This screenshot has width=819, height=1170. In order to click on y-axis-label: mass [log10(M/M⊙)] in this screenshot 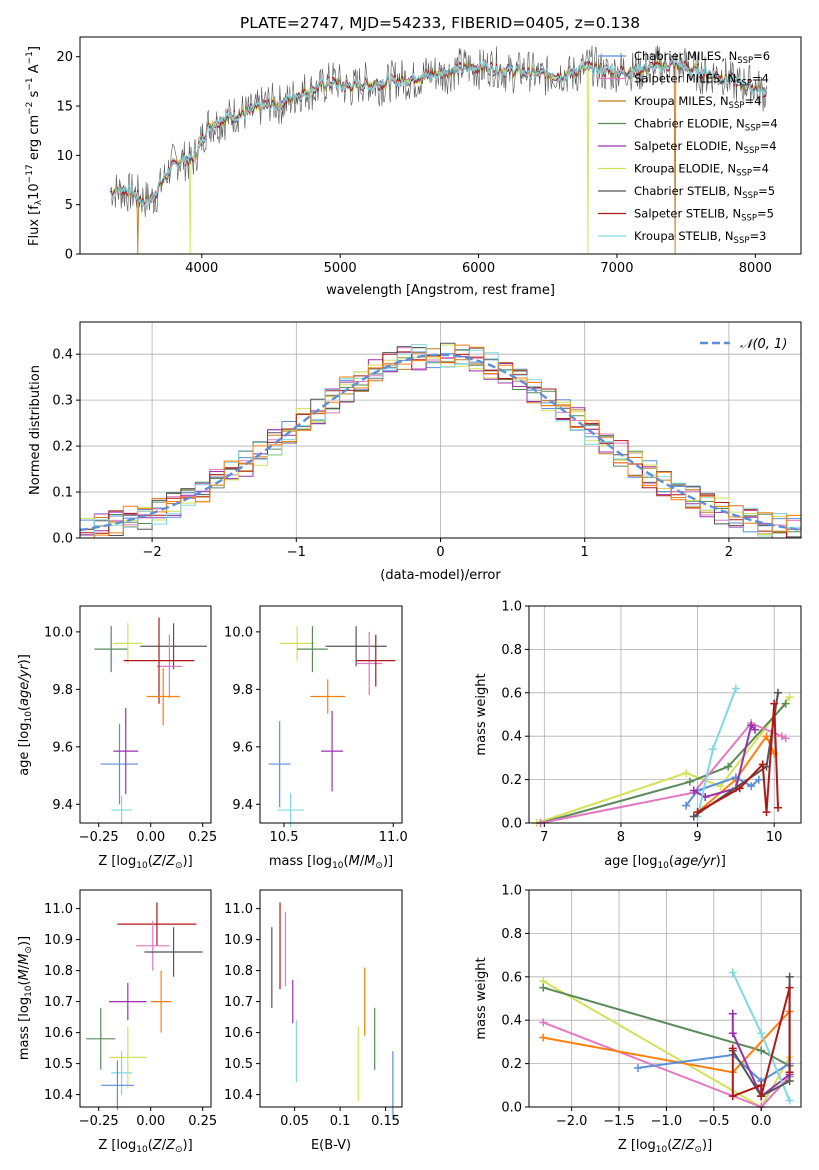, I will do `click(25, 998)`.